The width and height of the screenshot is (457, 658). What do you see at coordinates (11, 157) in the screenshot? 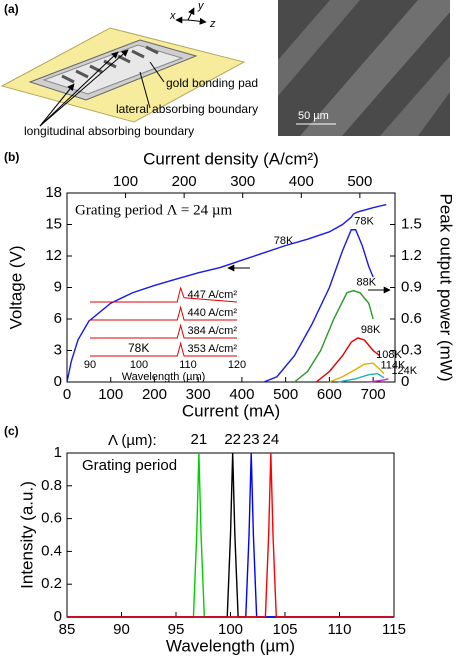
I see `panel-label: (b)` at bounding box center [11, 157].